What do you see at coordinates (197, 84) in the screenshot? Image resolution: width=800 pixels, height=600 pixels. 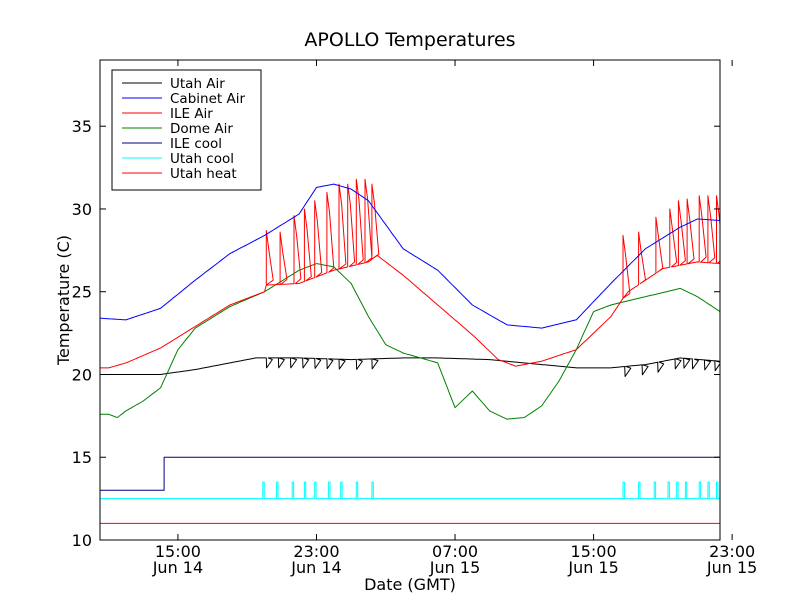 I see `legend-label-utah-air: Utah Air` at bounding box center [197, 84].